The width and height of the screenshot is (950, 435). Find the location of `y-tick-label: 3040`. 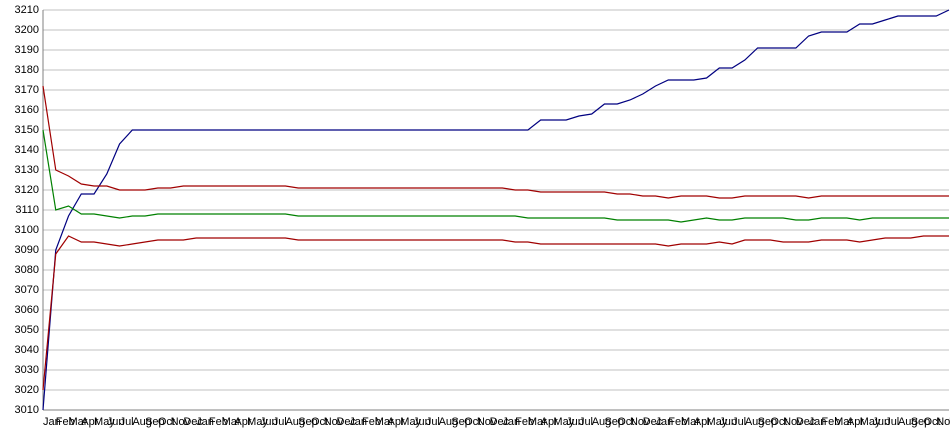

y-tick-label: 3040 is located at coordinates (27, 350).